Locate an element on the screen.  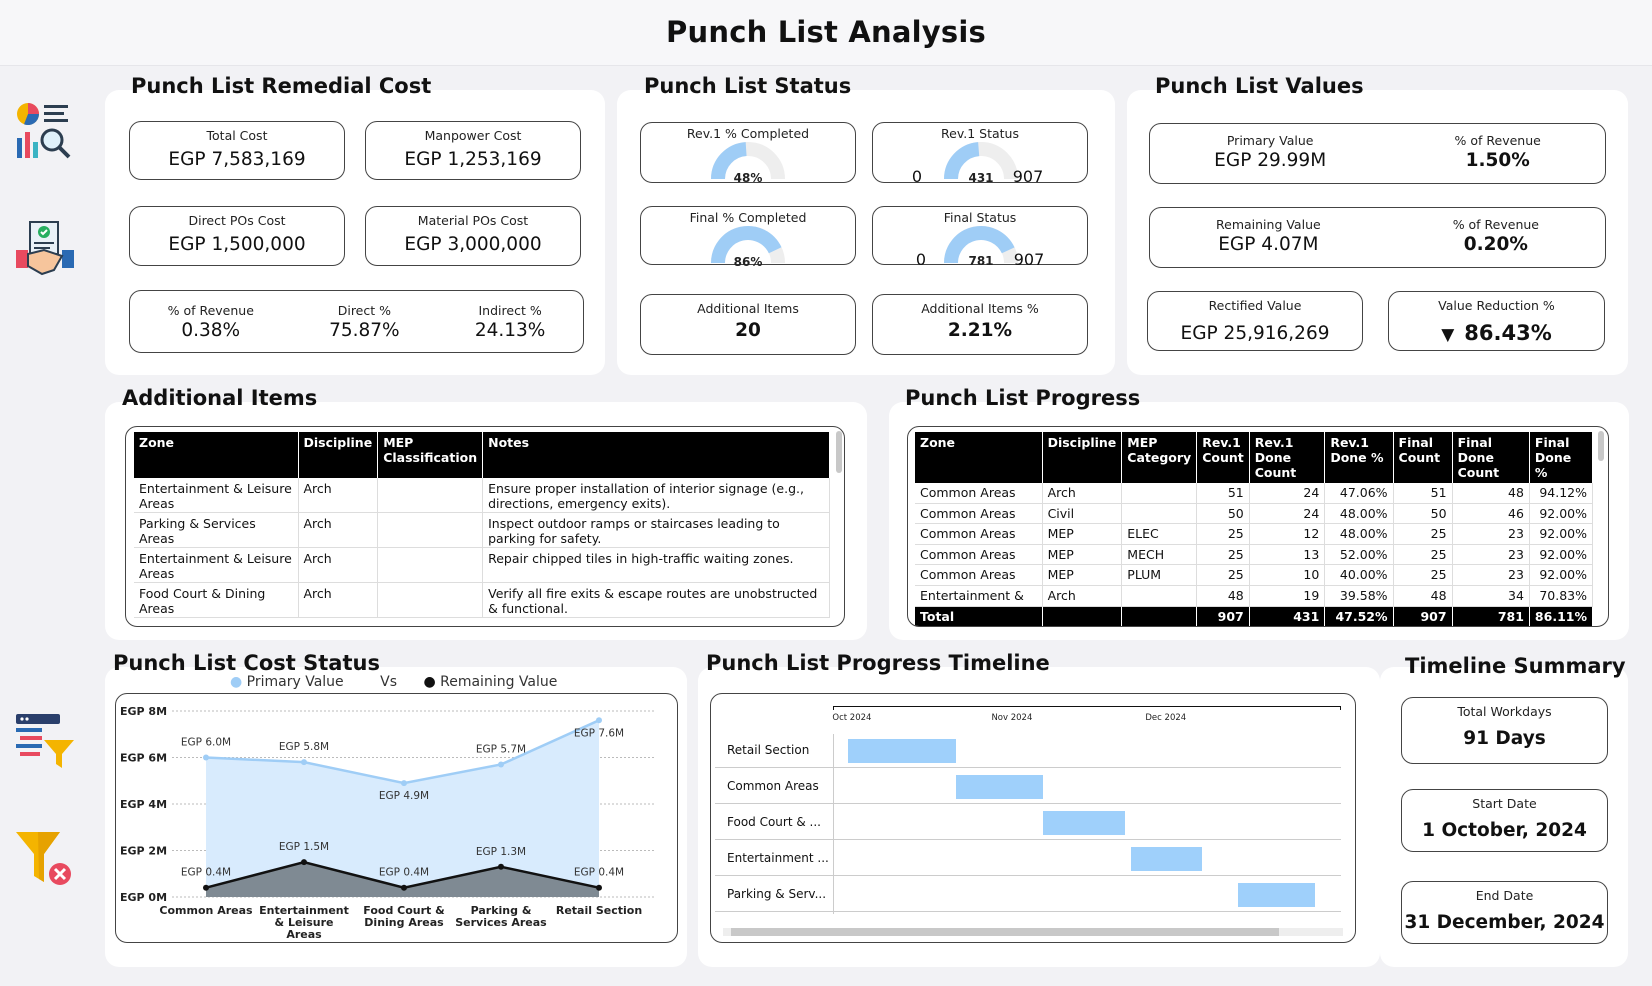
additional-items-title: Additional Items is located at coordinates (220, 398).